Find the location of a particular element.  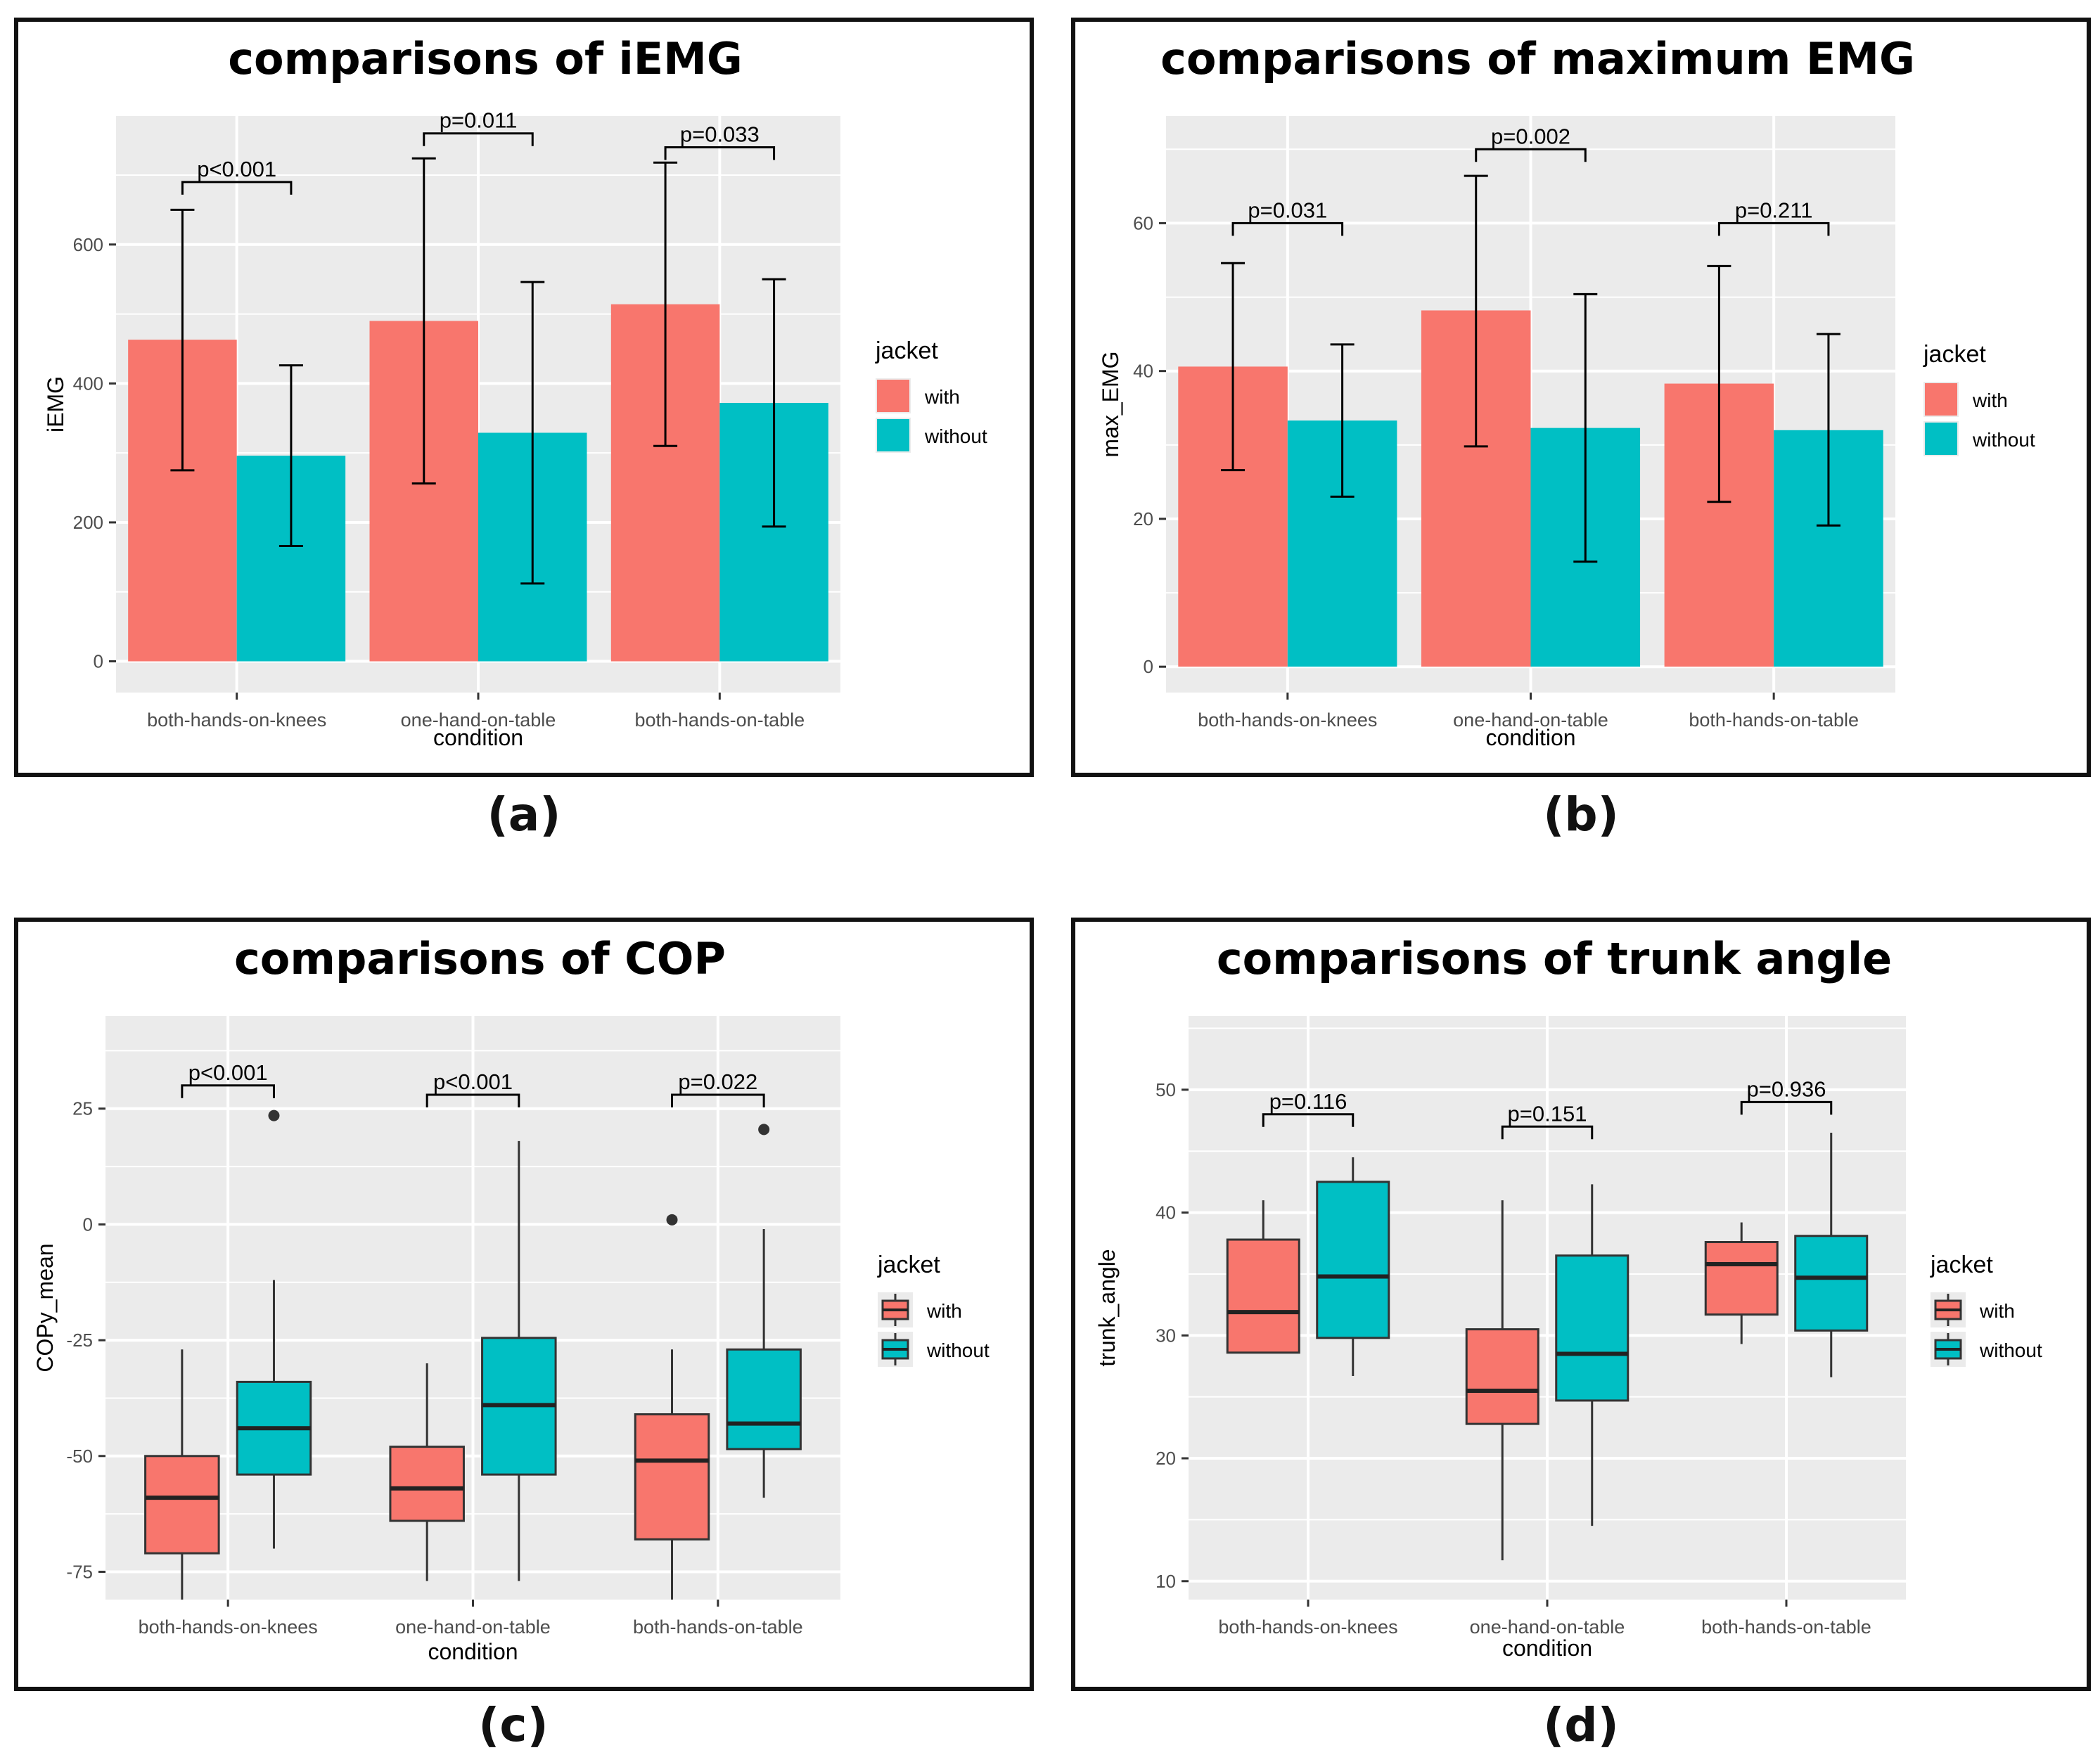

y-tick-label: -50 is located at coordinates (80, 1457).